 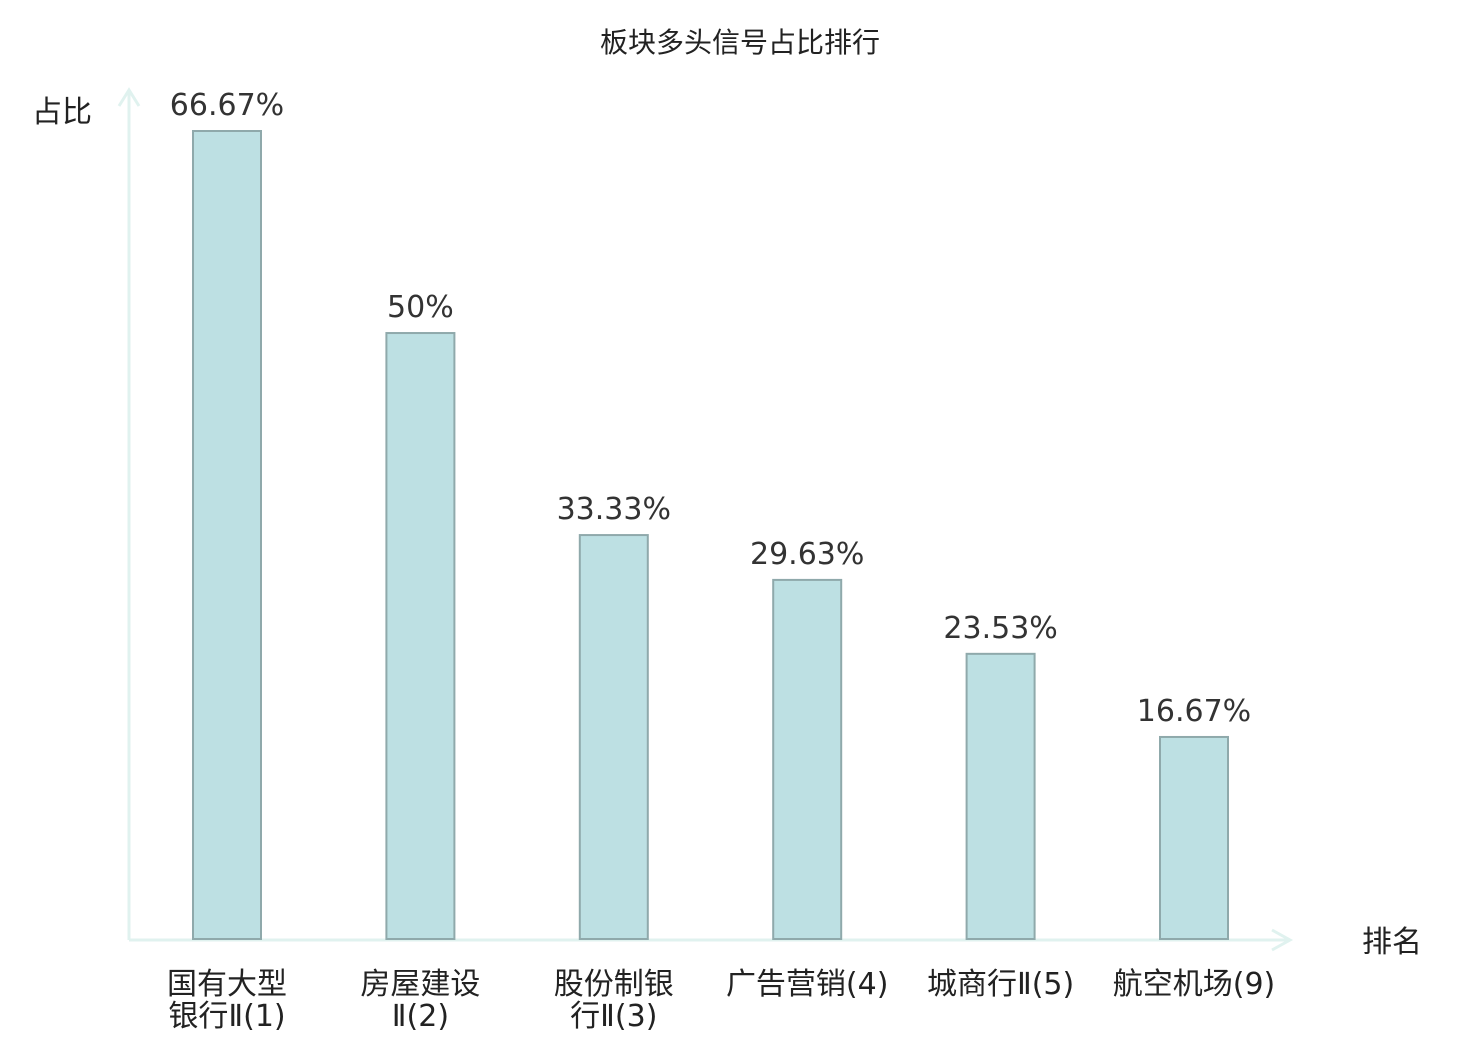 I want to click on tick-label-2: 房屋建设 Ⅱ(2), so click(x=420, y=1000).